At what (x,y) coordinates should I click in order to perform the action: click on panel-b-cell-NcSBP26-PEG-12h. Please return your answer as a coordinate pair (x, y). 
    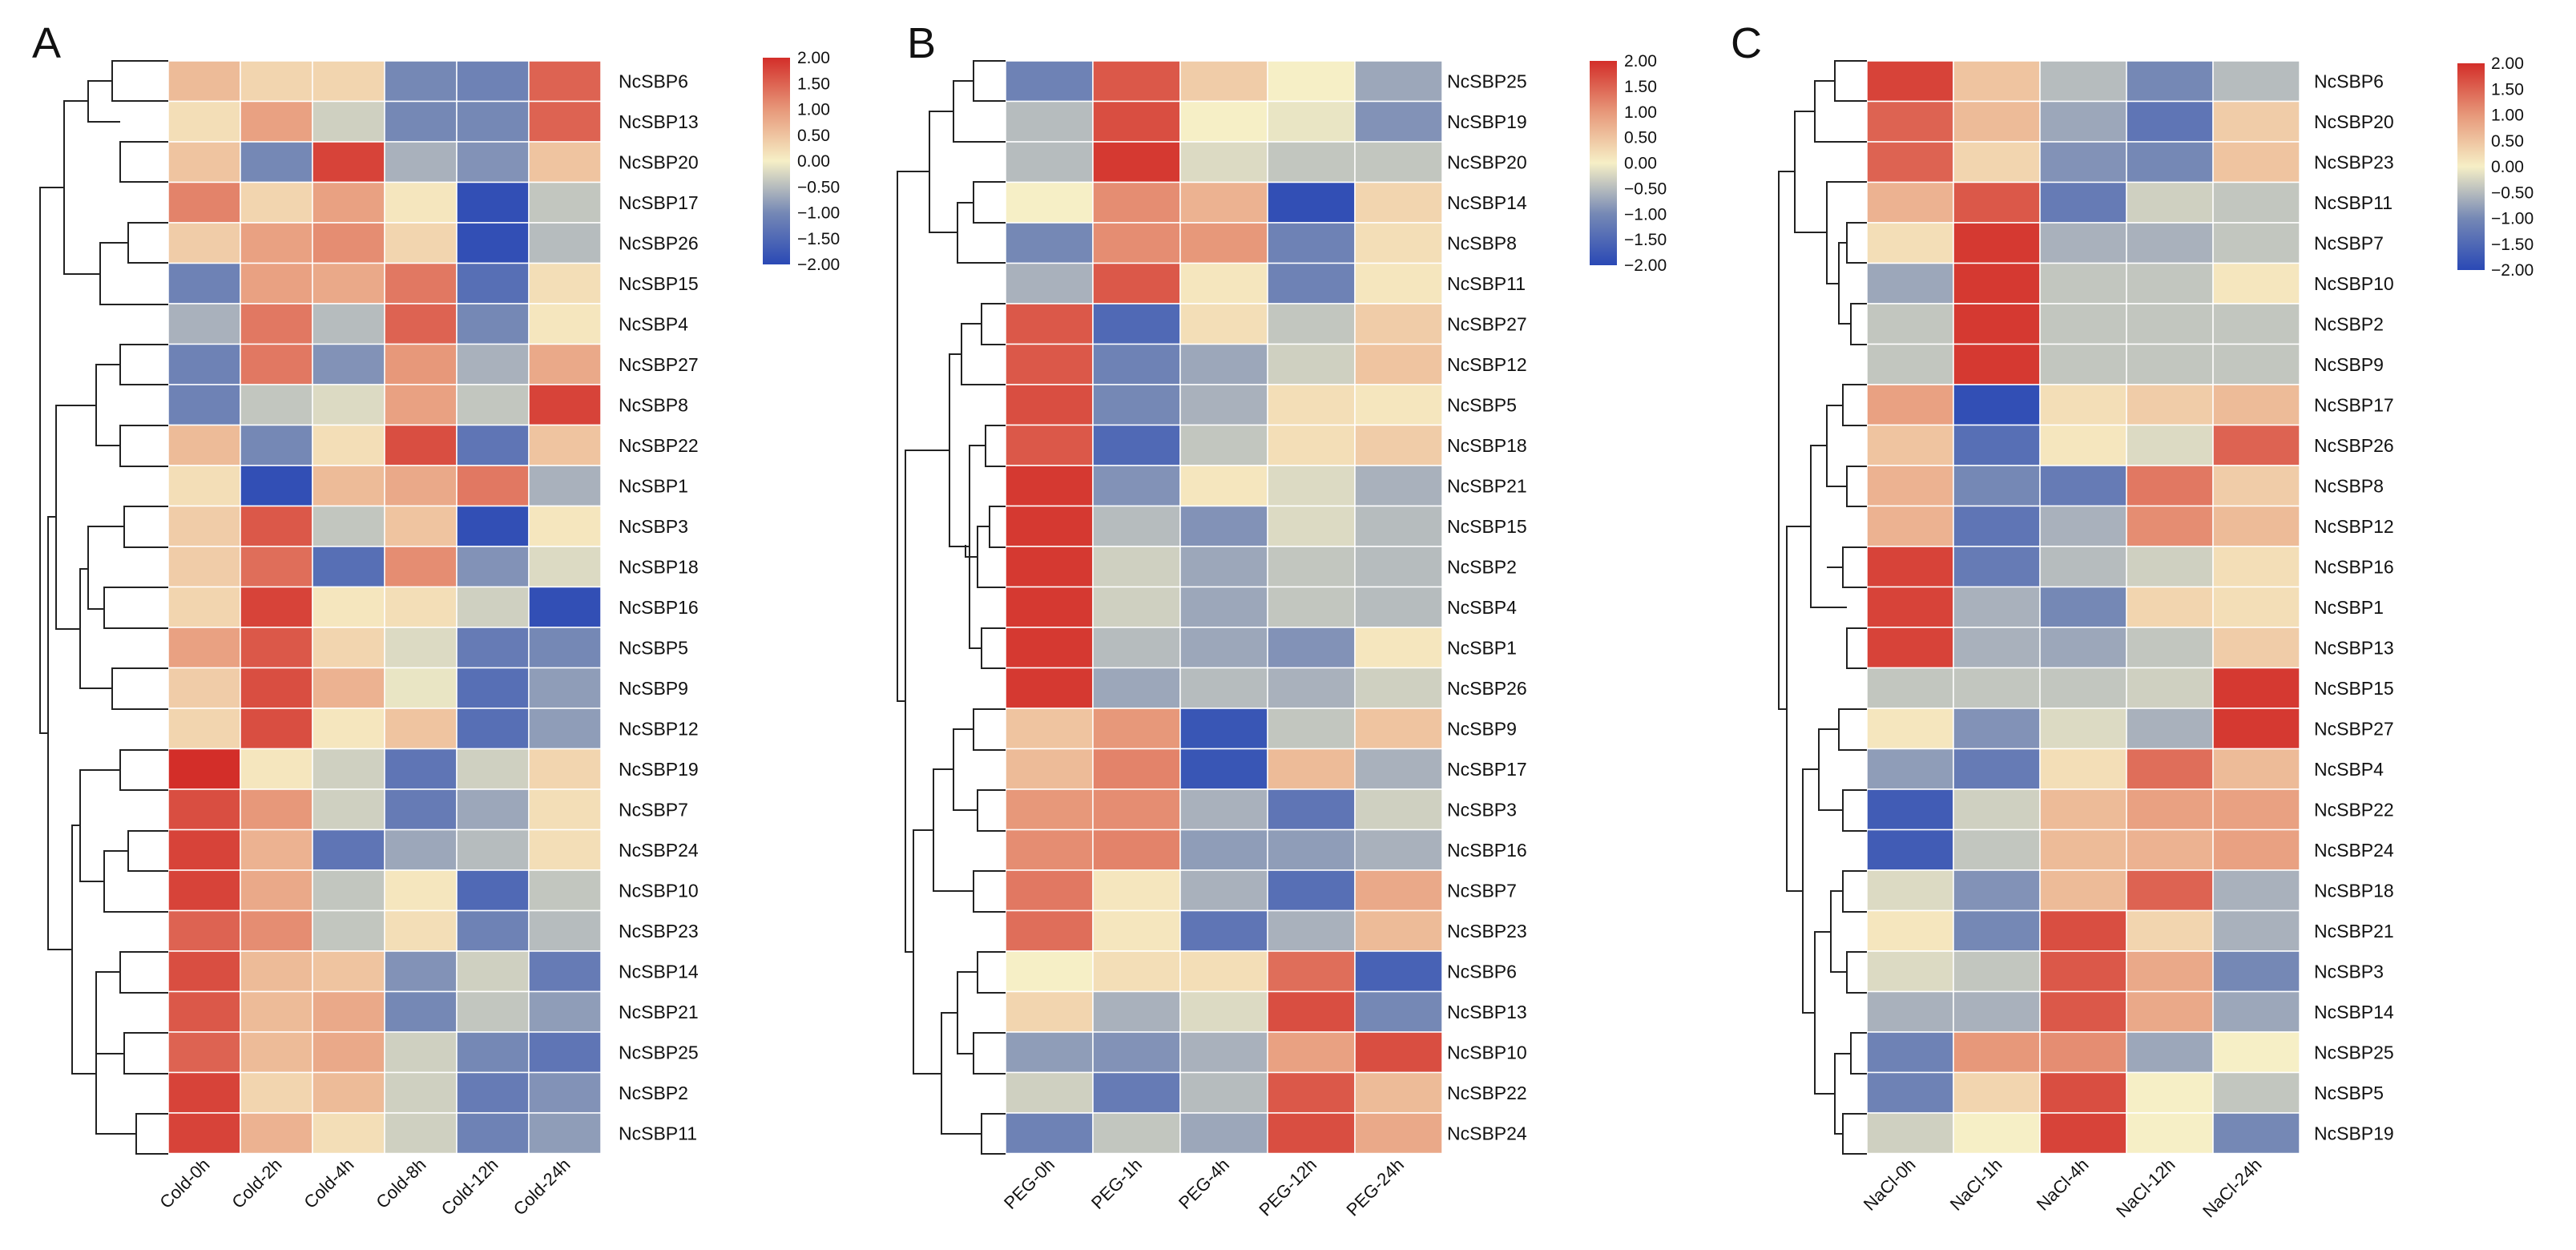
    Looking at the image, I should click on (1311, 688).